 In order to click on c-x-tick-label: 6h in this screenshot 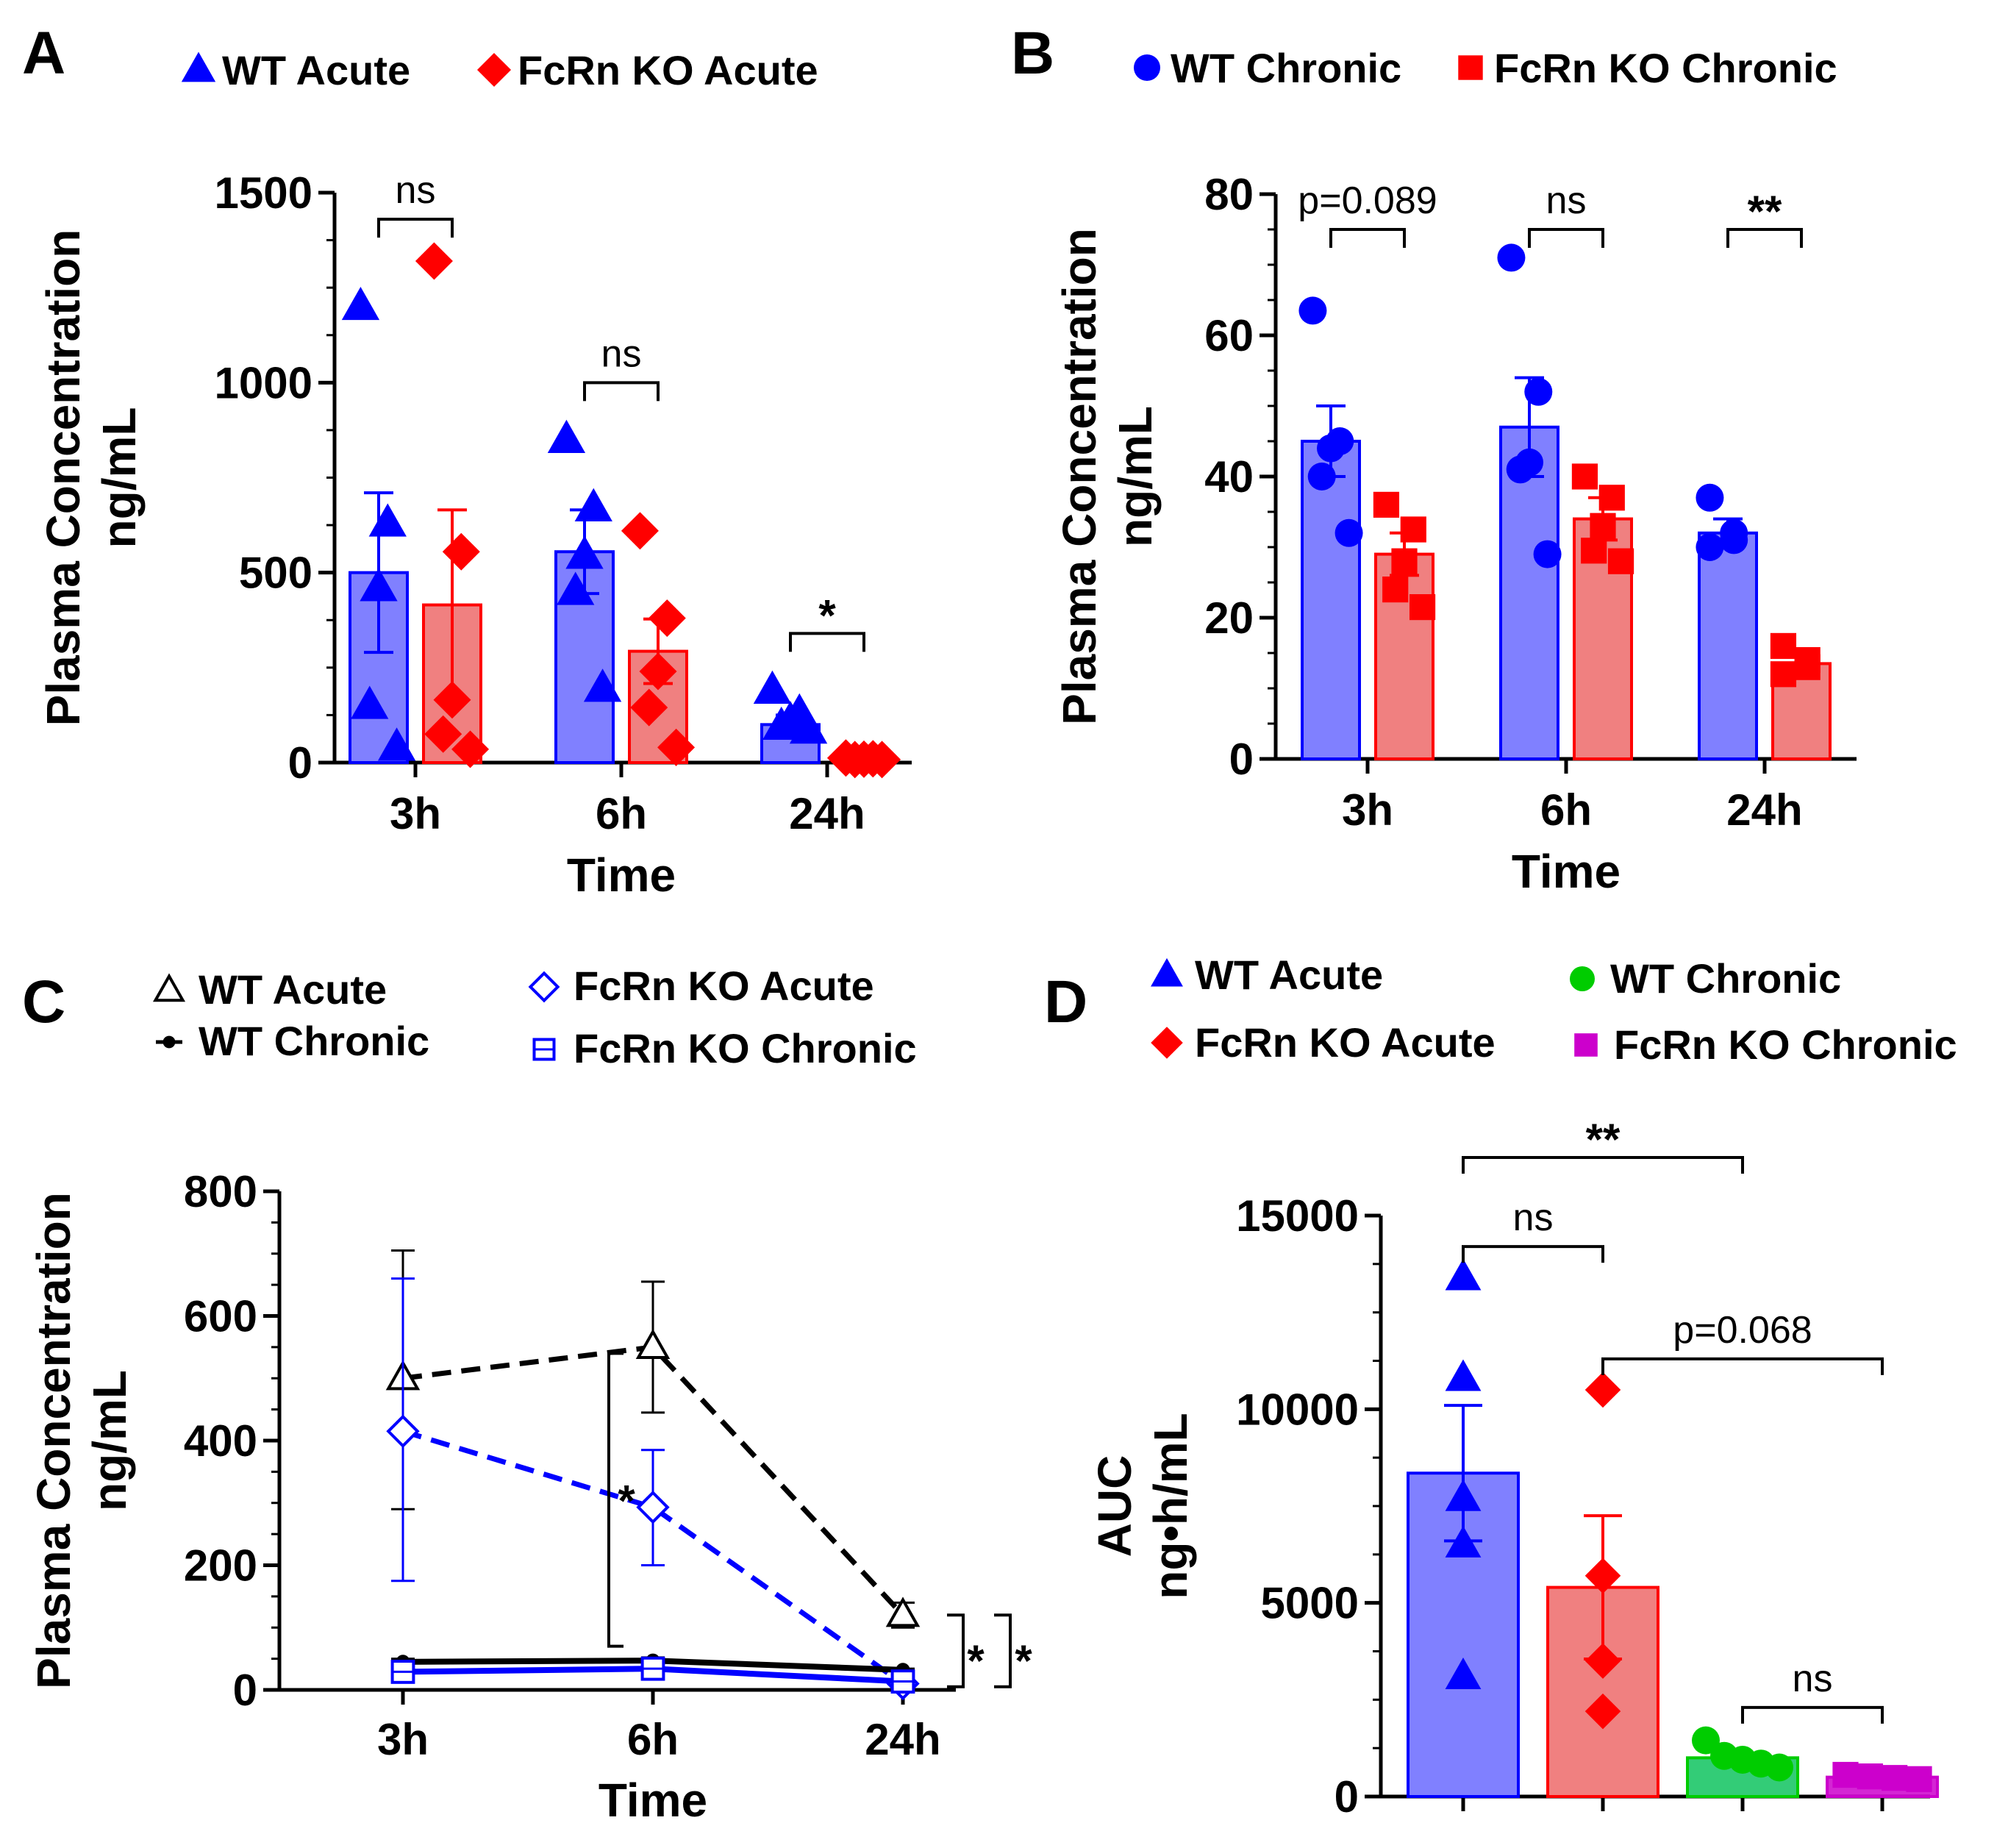, I will do `click(653, 1739)`.